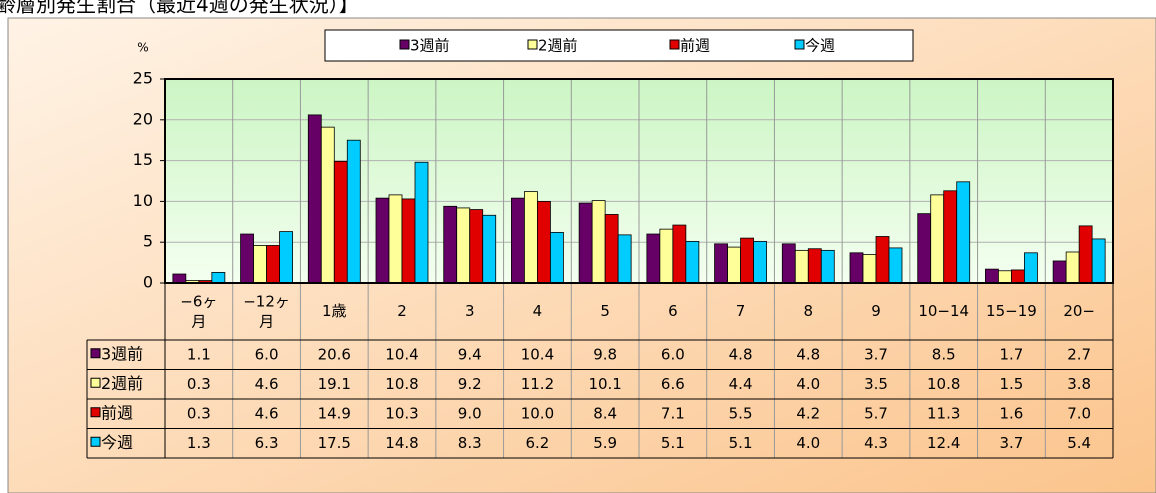 This screenshot has height=493, width=1156. I want to click on x-tick-label: 7, so click(741, 311).